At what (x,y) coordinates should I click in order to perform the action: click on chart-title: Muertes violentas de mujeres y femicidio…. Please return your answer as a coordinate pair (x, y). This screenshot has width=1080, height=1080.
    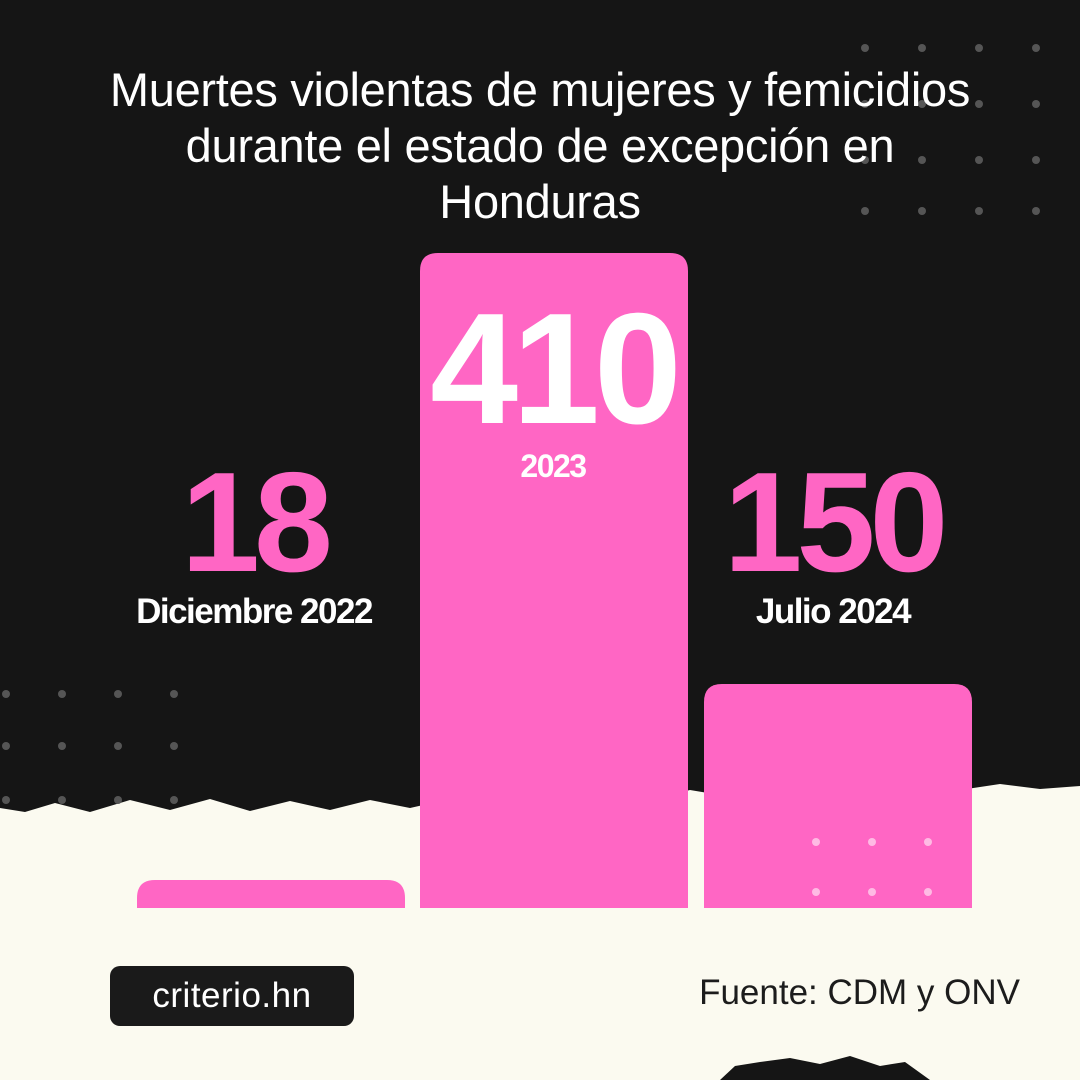
    Looking at the image, I should click on (540, 145).